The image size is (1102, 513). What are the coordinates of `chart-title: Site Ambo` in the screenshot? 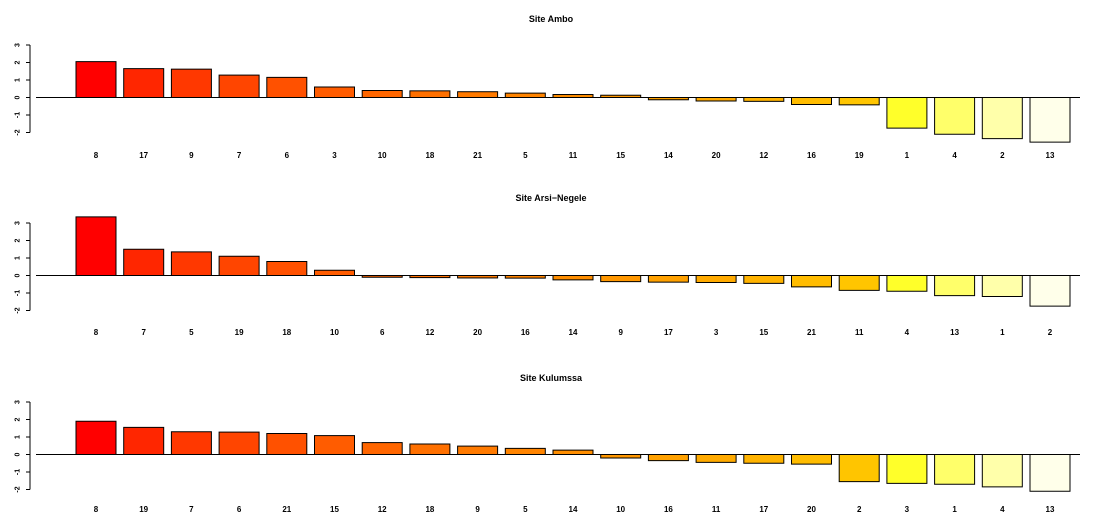 It's located at (551, 19).